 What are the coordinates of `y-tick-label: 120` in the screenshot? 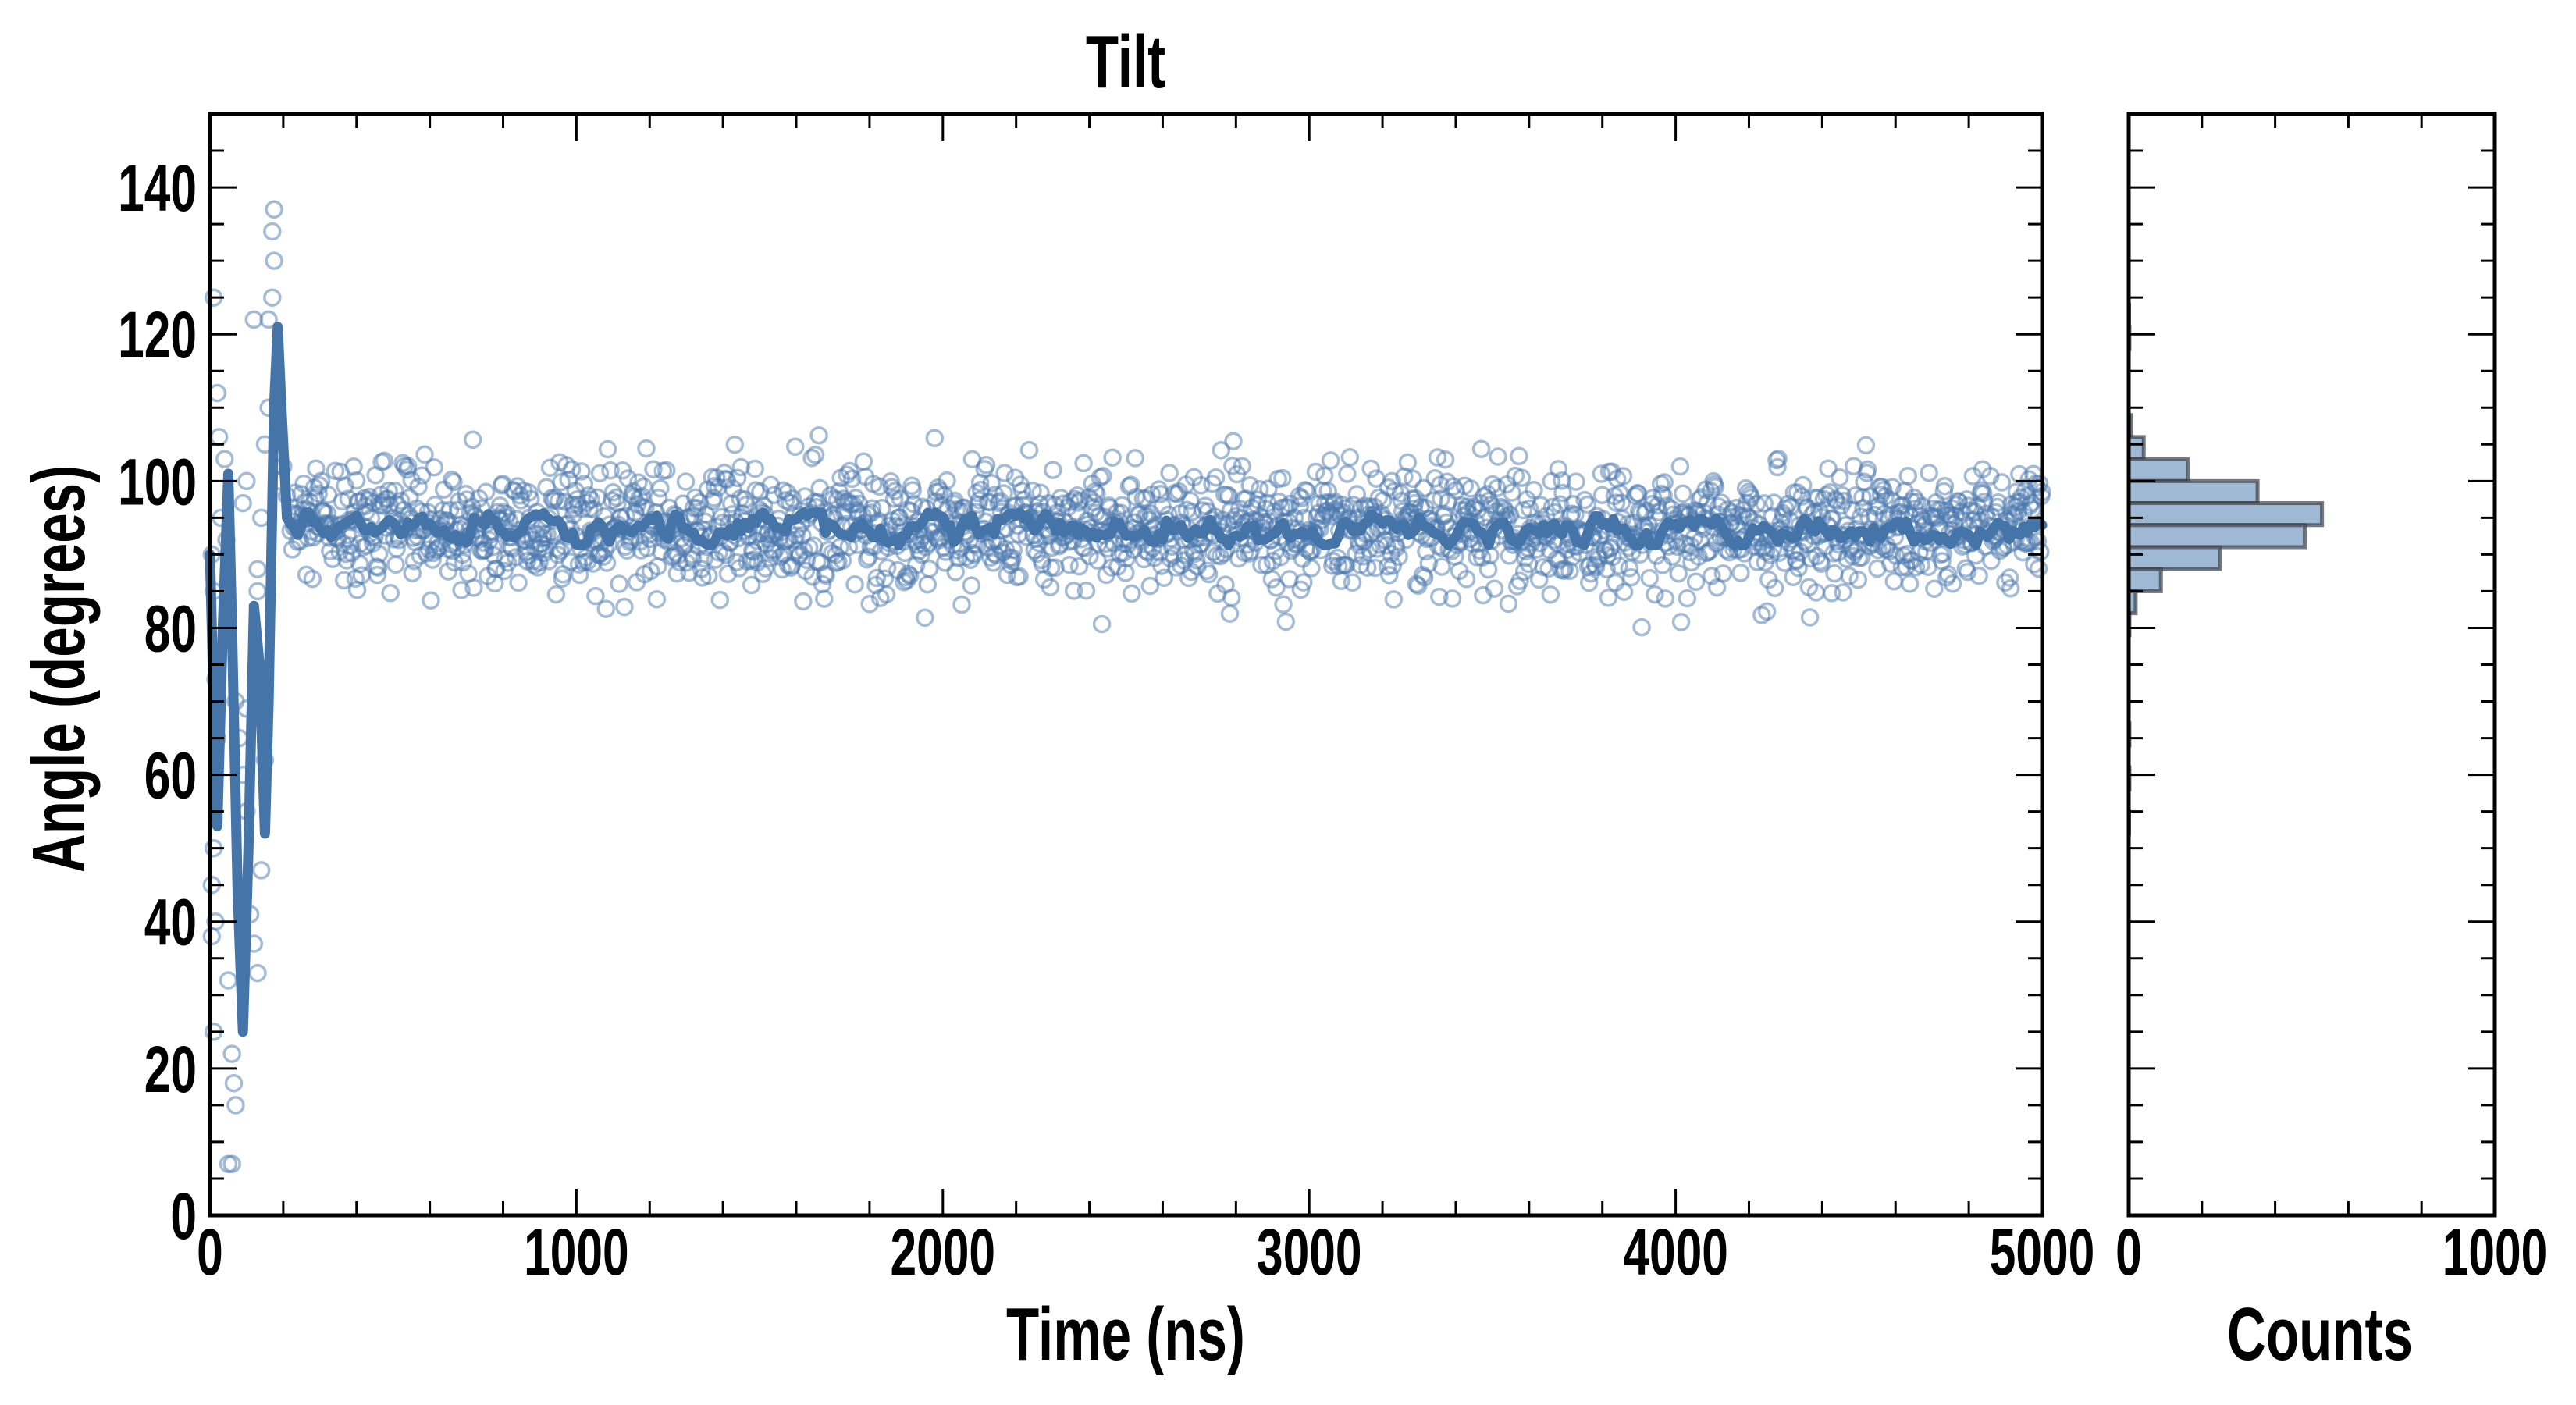 It's located at (157, 335).